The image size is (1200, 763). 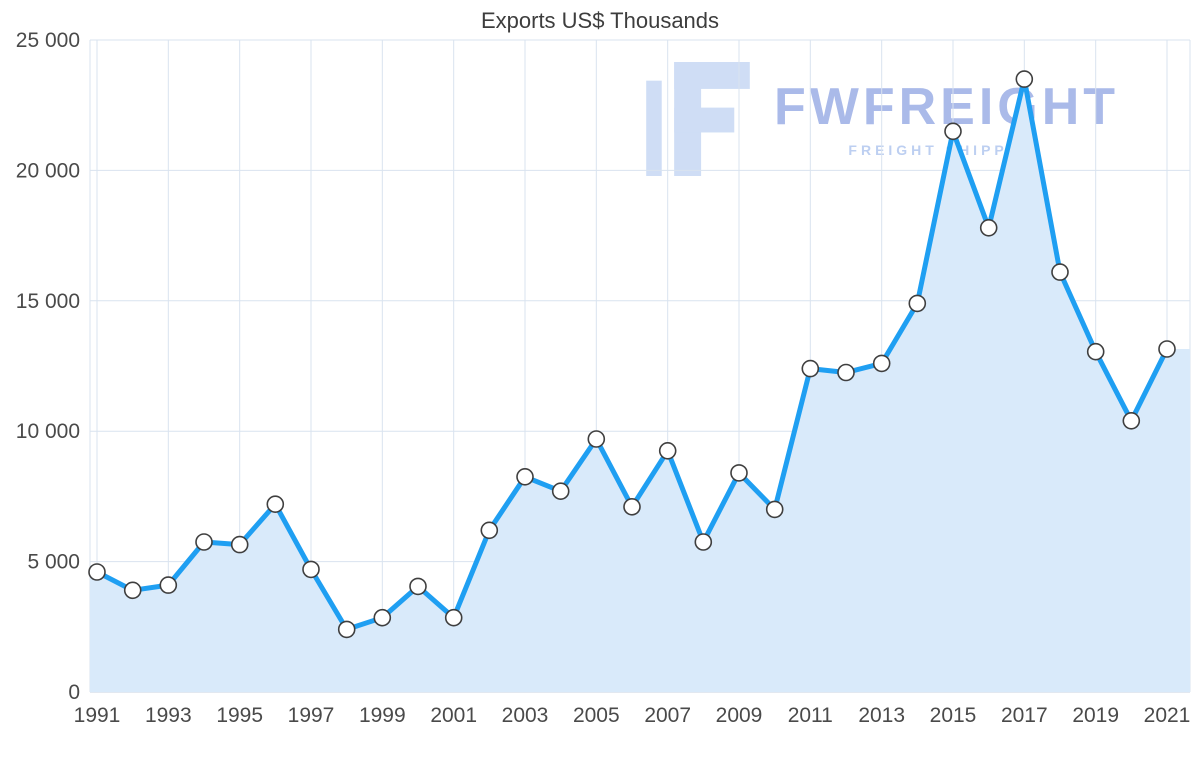 I want to click on x-tick-label: 1995, so click(x=239, y=715).